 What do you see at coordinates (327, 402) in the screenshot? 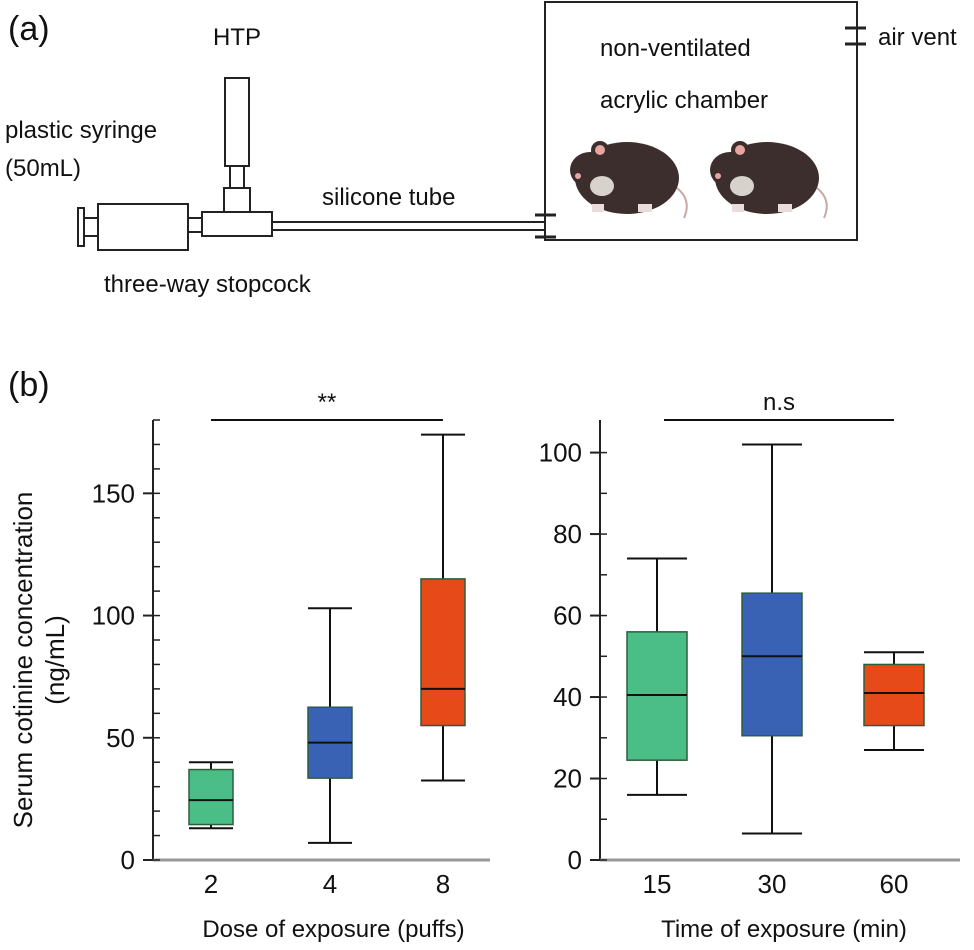
I see `significance-label: **` at bounding box center [327, 402].